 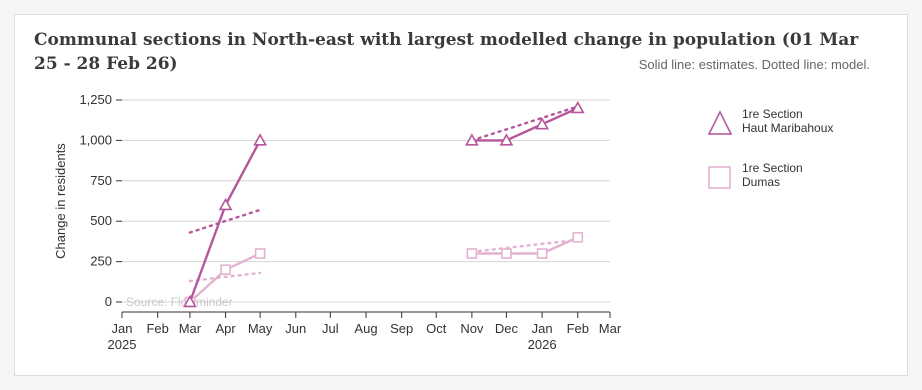 I want to click on y-axis-label: Change in residents, so click(x=60, y=201).